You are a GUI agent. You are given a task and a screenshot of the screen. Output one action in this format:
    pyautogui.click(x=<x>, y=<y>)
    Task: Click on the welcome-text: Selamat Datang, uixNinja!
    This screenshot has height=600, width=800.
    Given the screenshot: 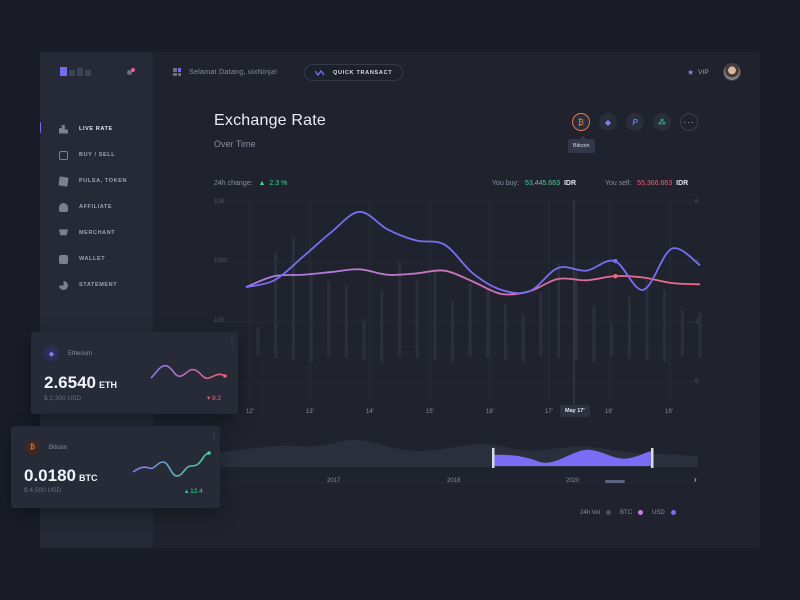 What is the action you would take?
    pyautogui.click(x=233, y=72)
    